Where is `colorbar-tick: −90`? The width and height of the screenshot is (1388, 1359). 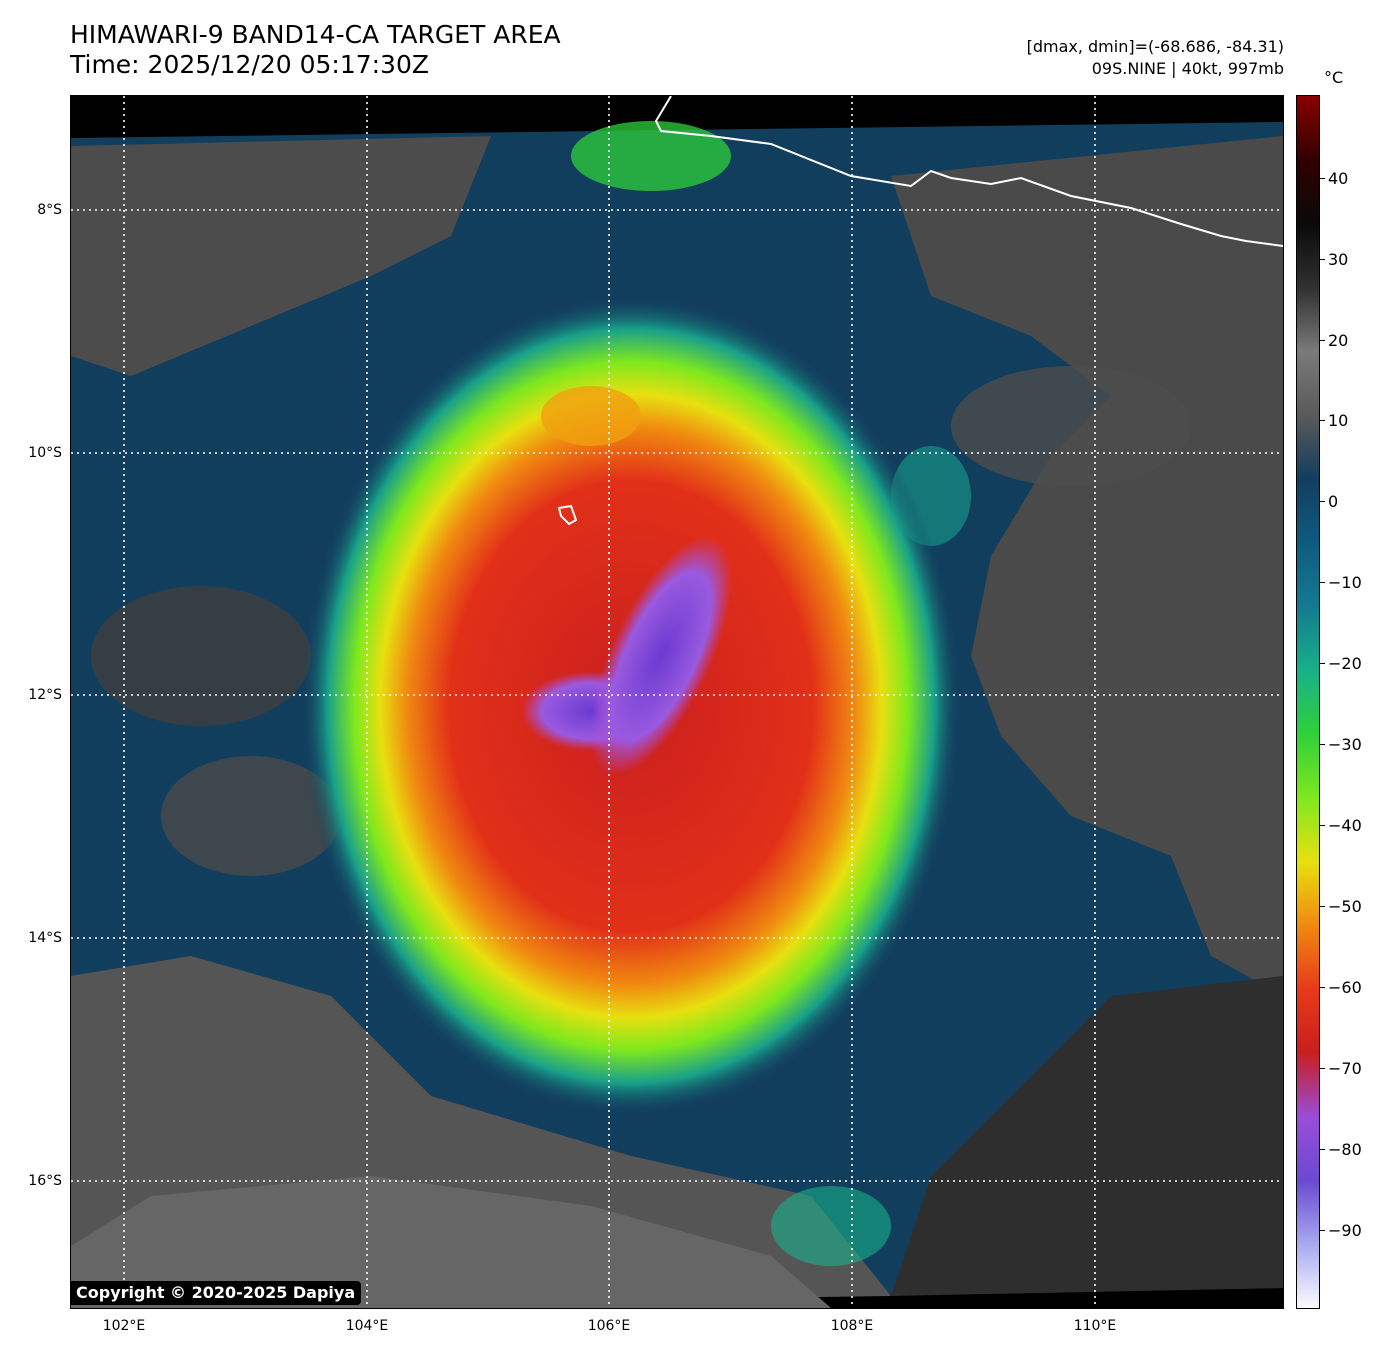
colorbar-tick: −90 is located at coordinates (1341, 1230).